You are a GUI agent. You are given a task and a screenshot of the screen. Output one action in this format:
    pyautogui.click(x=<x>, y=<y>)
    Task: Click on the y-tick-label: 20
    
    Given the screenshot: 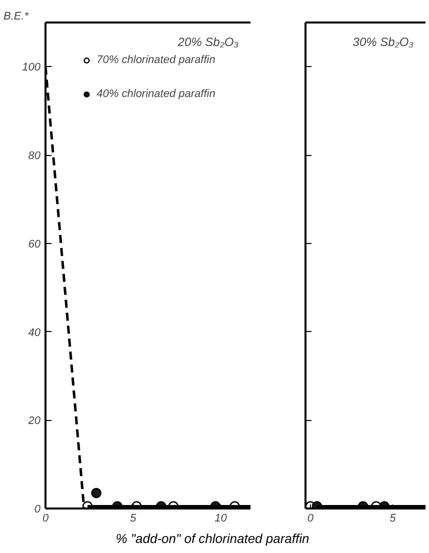 What is the action you would take?
    pyautogui.click(x=34, y=421)
    